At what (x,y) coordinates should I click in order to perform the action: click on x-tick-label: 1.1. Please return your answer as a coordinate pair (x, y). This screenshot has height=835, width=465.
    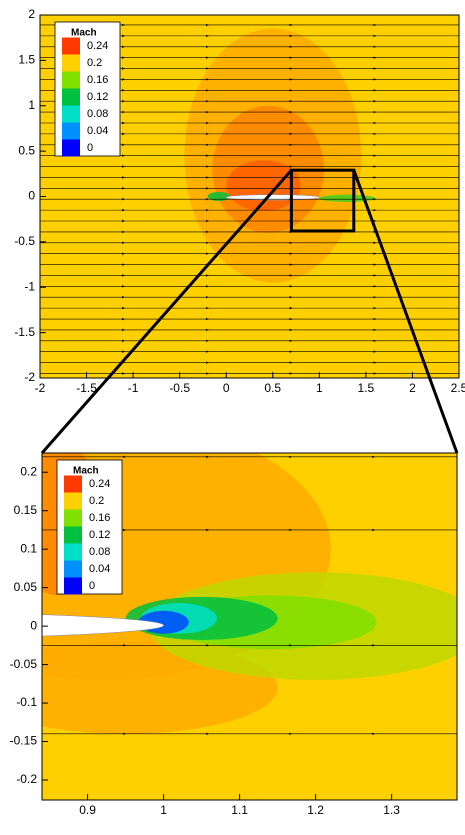
    Looking at the image, I should click on (239, 810).